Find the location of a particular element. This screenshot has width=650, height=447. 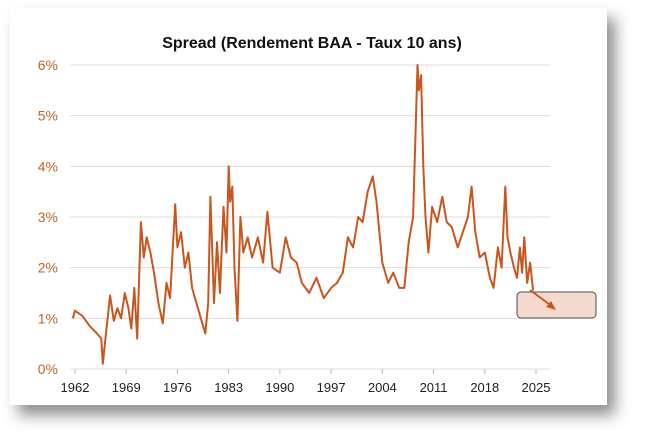

x-tick-label: 2004 is located at coordinates (382, 387).